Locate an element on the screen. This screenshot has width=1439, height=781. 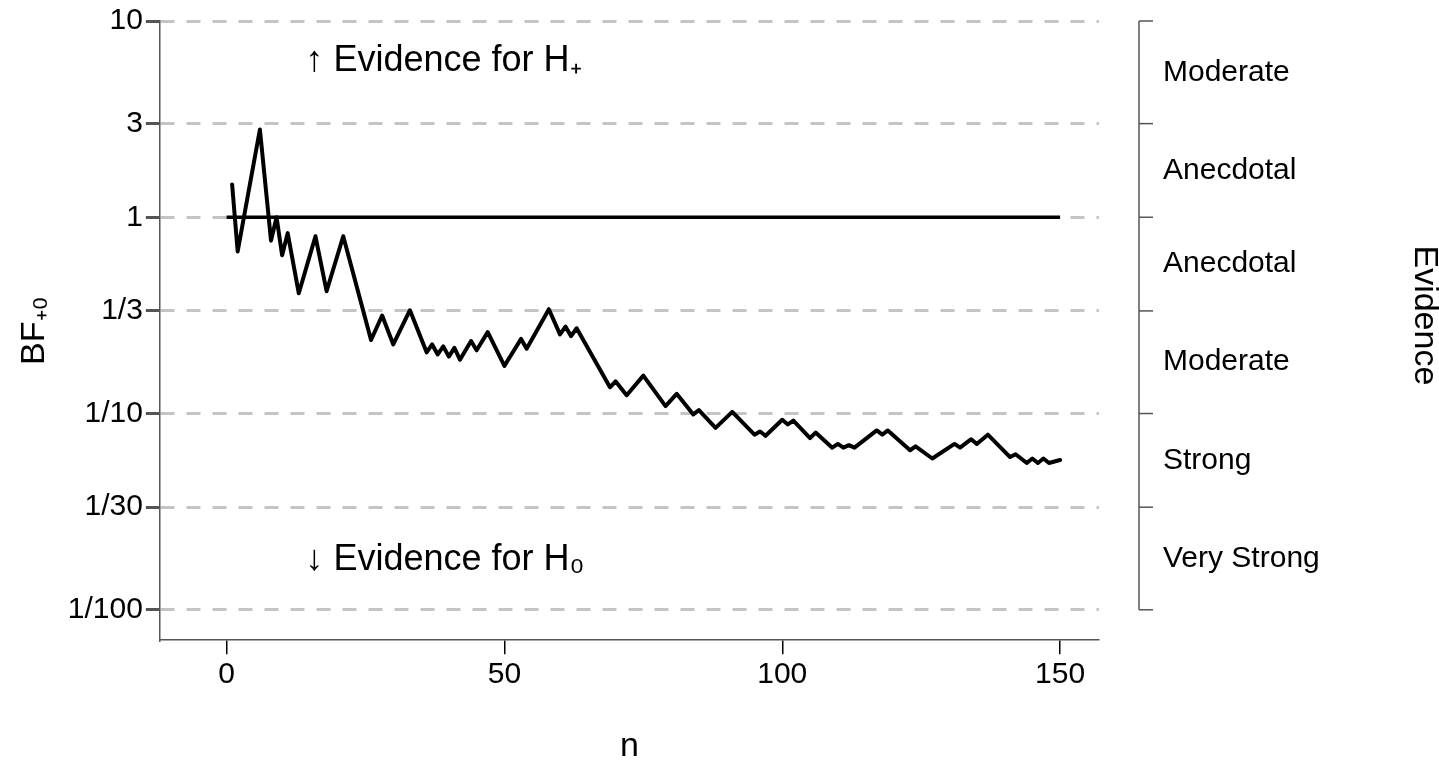
annotation: ↓ Evidence for H₀ is located at coordinates (445, 557).